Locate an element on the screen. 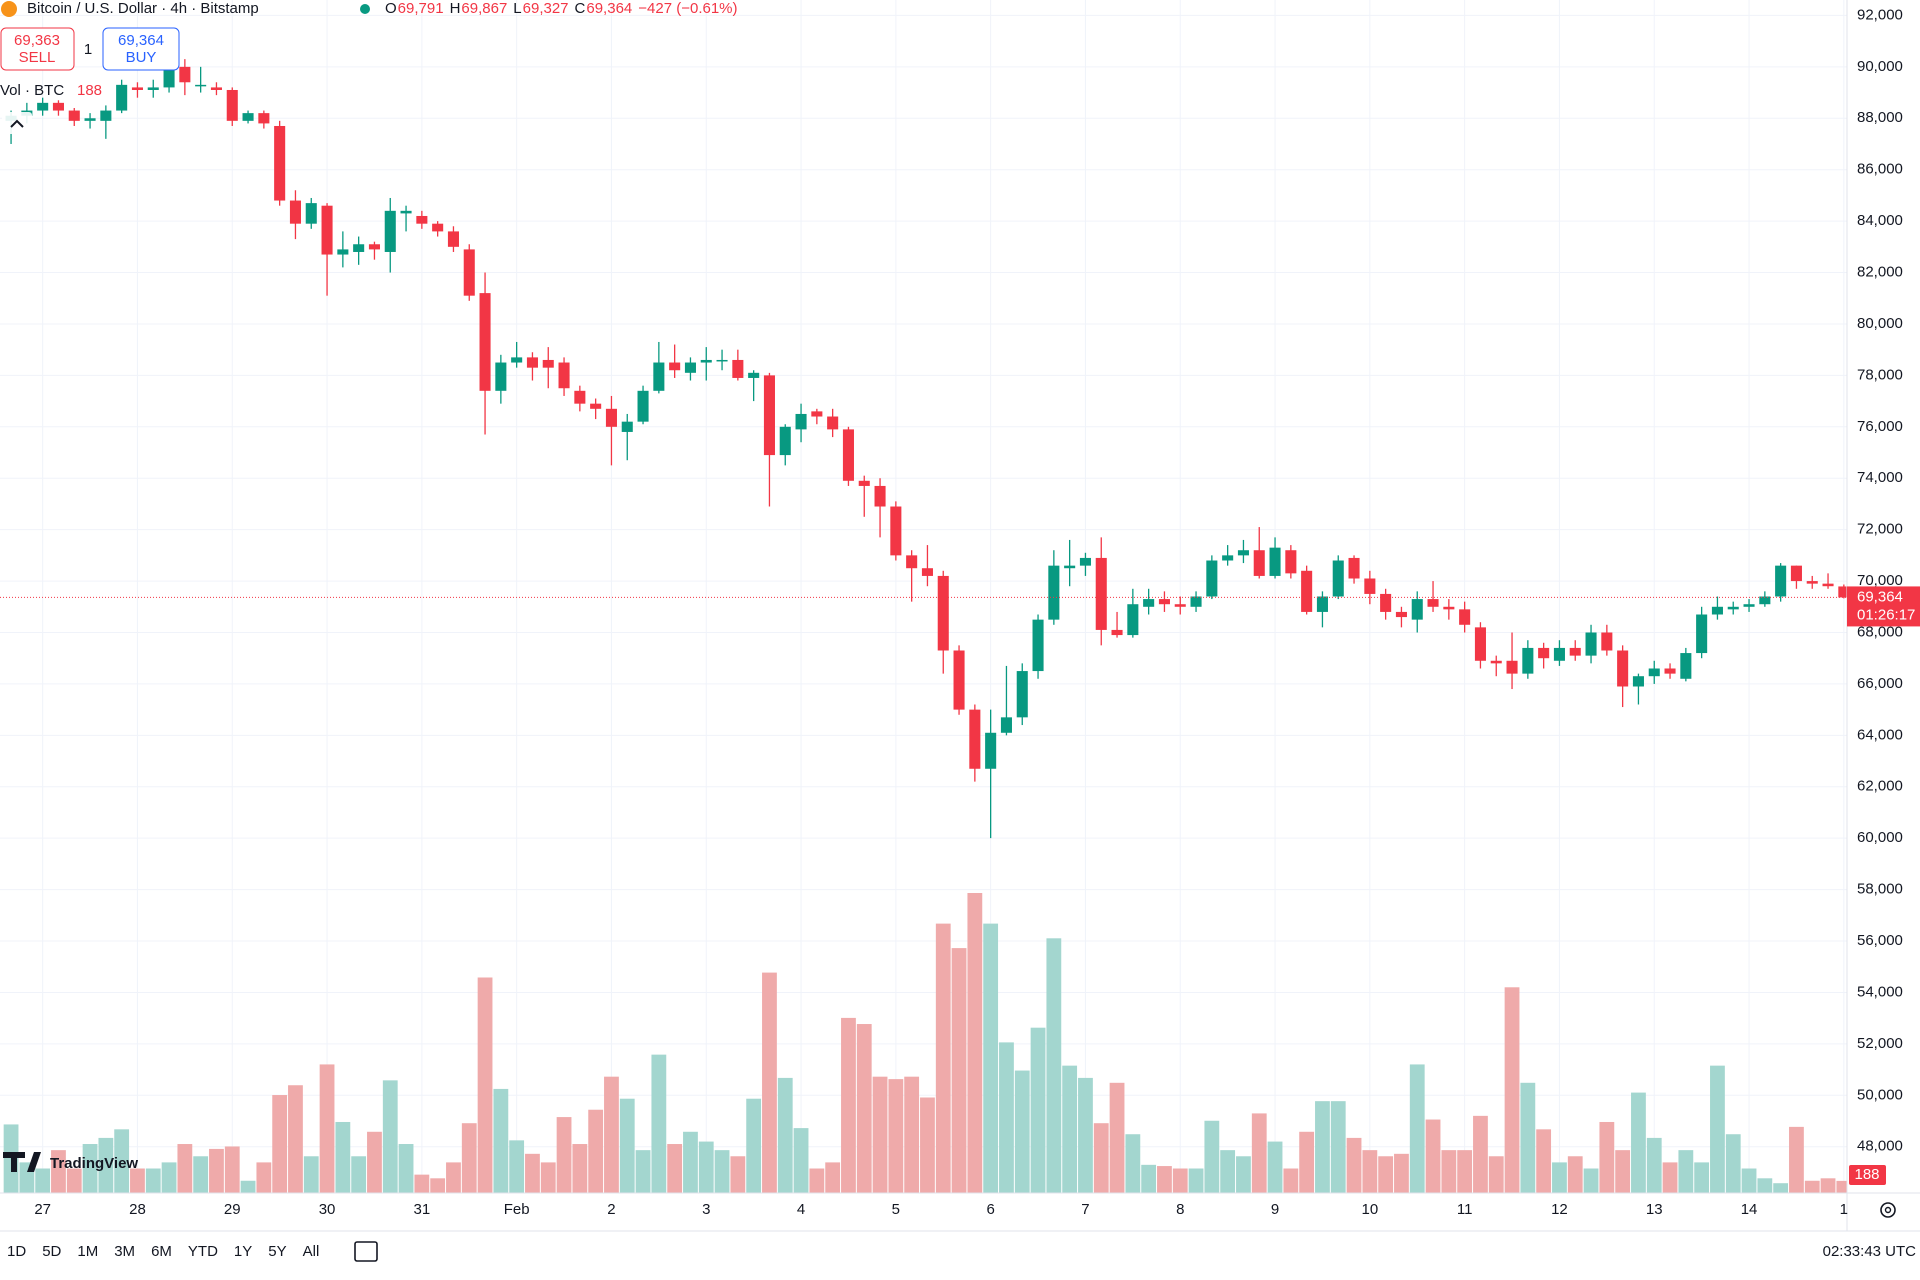 The height and width of the screenshot is (1280, 1920). logo-mark is located at coordinates (22, 1162).